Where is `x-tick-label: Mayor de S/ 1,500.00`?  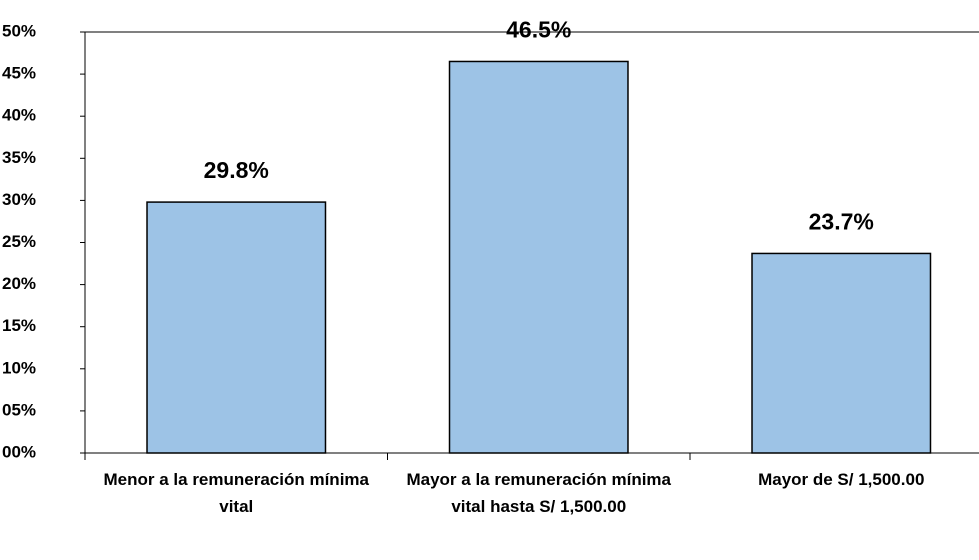 x-tick-label: Mayor de S/ 1,500.00 is located at coordinates (841, 479).